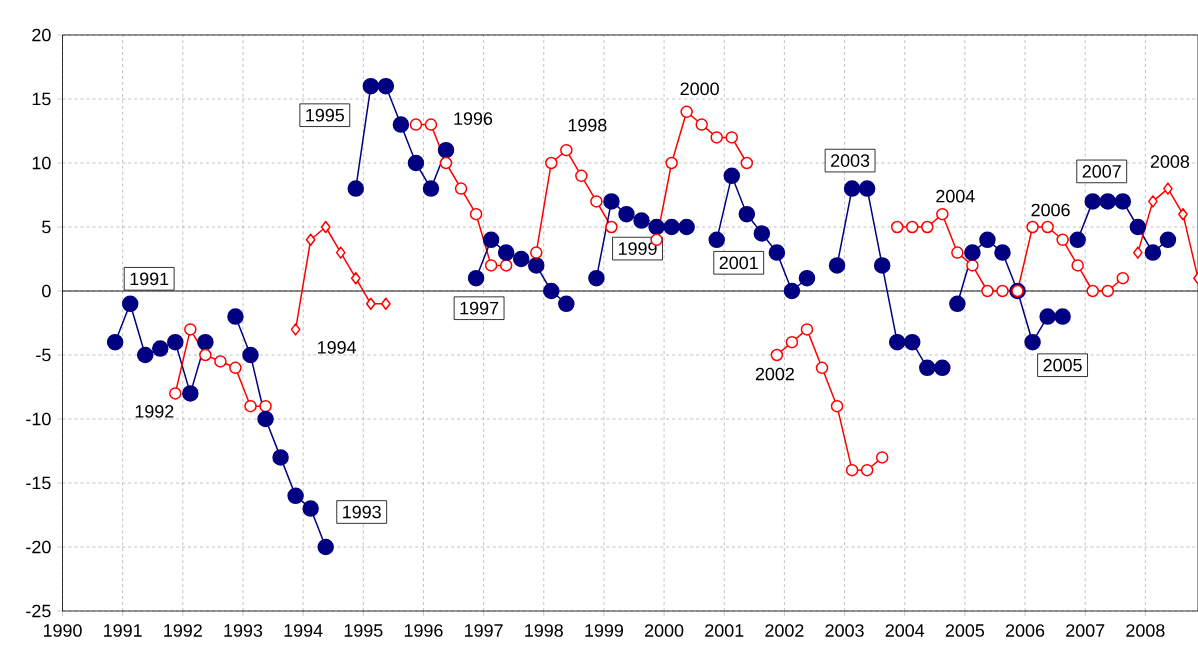 Image resolution: width=1198 pixels, height=646 pixels. What do you see at coordinates (965, 630) in the screenshot?
I see `x-tick-label: 2005` at bounding box center [965, 630].